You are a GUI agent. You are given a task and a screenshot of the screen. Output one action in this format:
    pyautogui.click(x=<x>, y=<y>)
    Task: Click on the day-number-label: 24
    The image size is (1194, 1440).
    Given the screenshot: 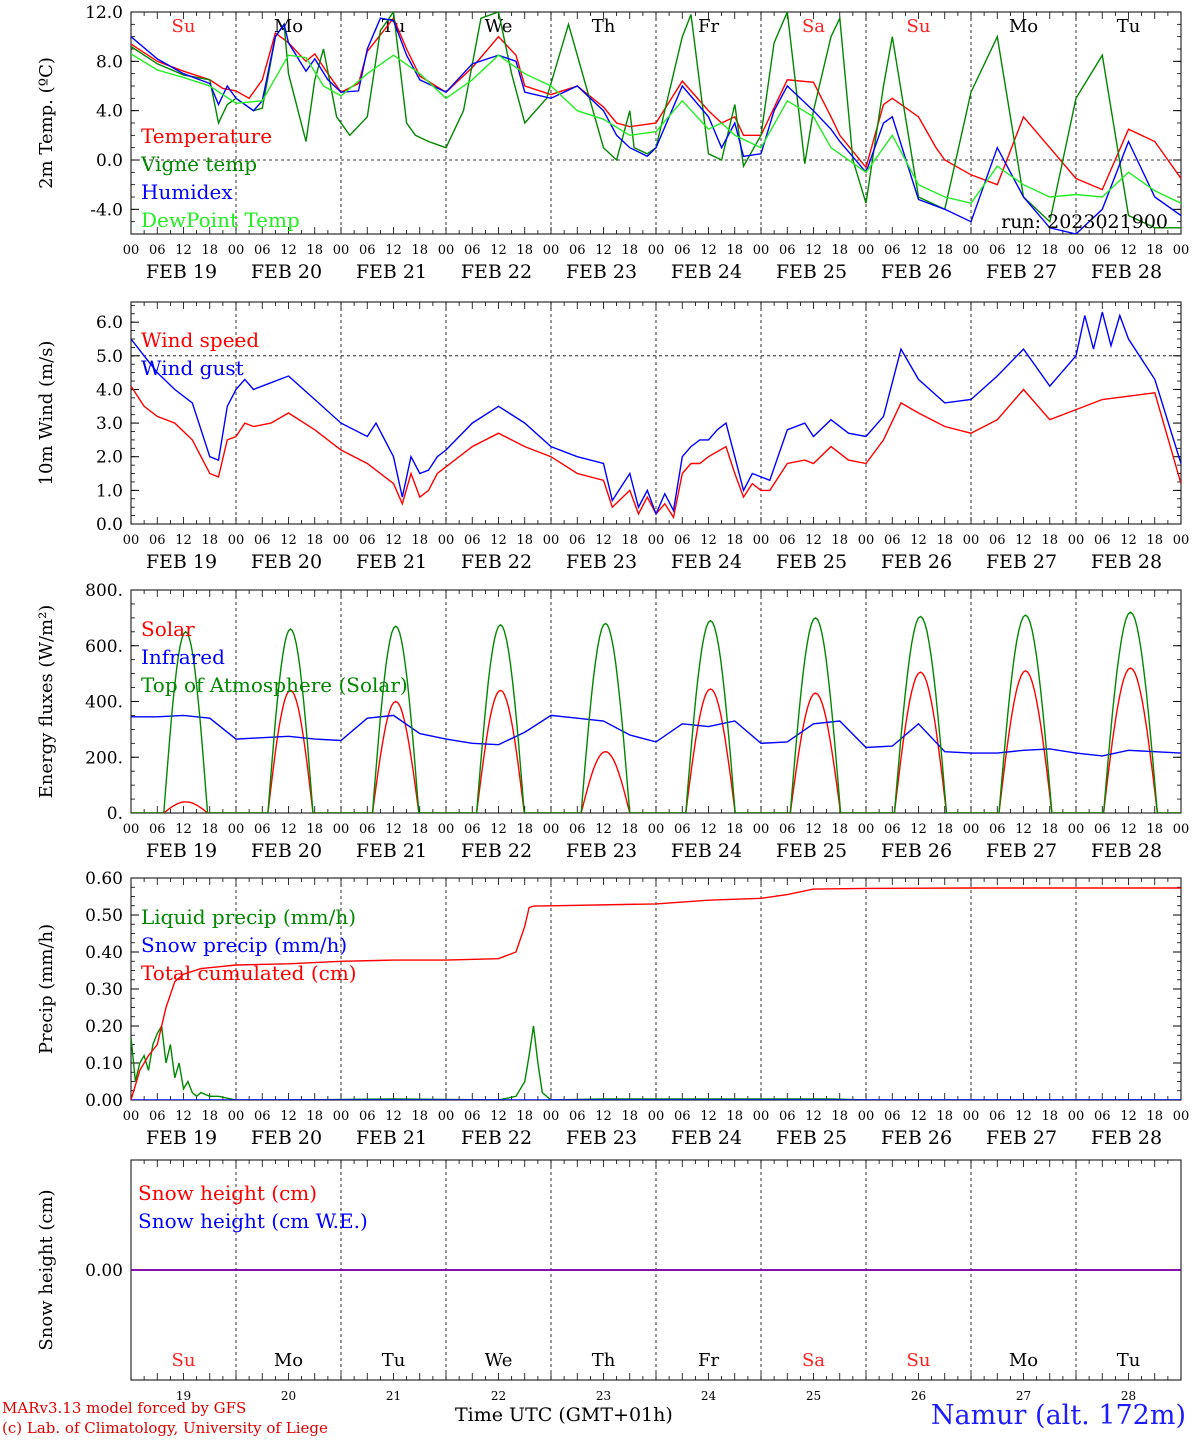 What is the action you would take?
    pyautogui.click(x=709, y=1396)
    